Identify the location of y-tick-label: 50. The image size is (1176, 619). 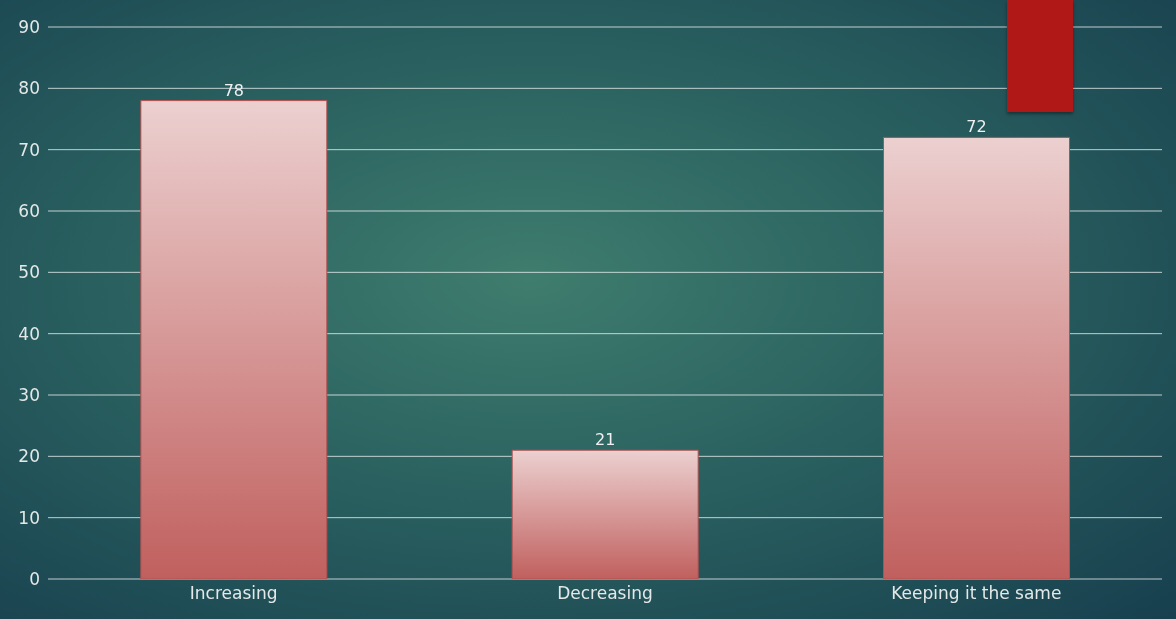
(29, 272).